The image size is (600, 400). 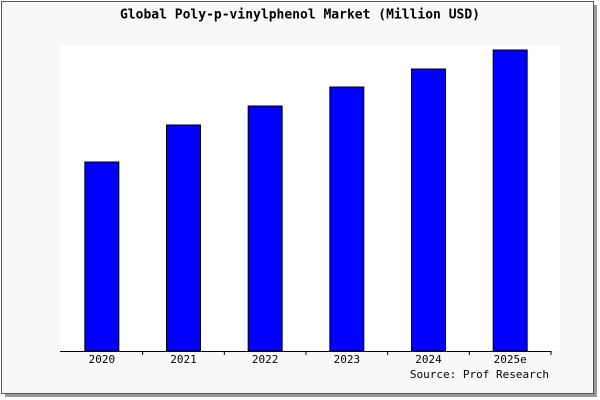 What do you see at coordinates (265, 359) in the screenshot?
I see `x-tick-label: 2022` at bounding box center [265, 359].